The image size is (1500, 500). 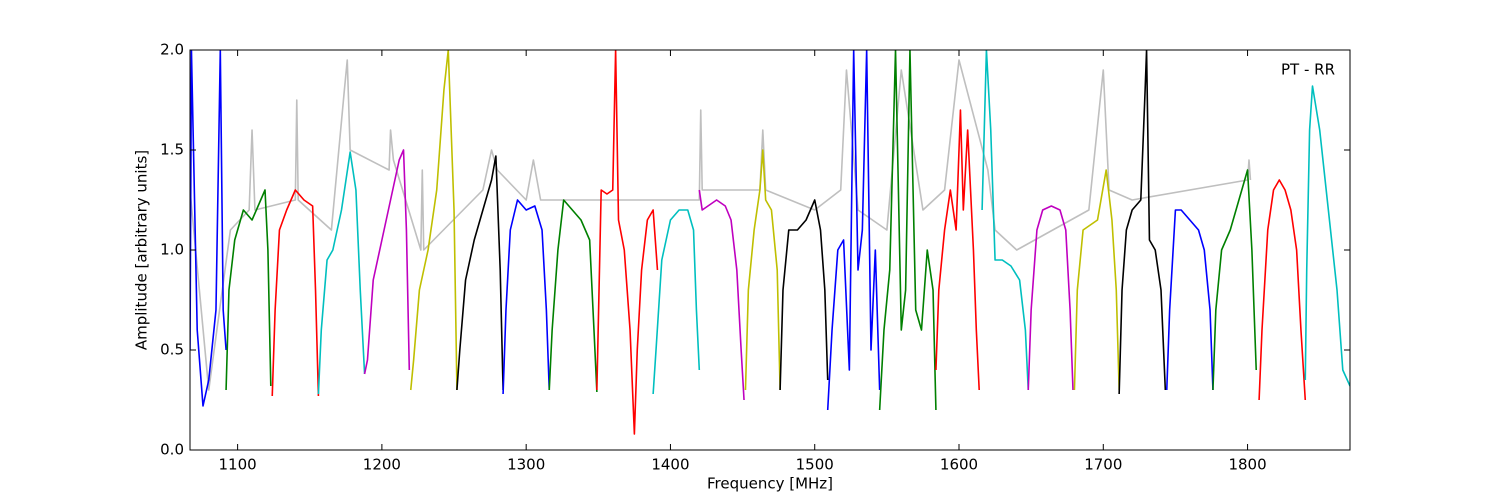 What do you see at coordinates (382, 465) in the screenshot?
I see `x-tick-label: 1200` at bounding box center [382, 465].